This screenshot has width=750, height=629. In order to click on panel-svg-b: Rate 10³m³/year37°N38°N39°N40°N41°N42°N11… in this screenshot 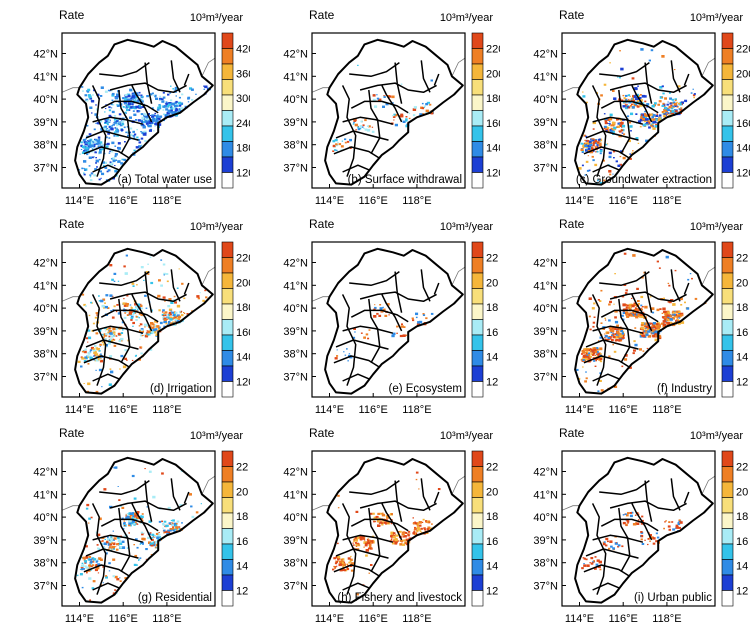, I will do `click(391, 107)`.